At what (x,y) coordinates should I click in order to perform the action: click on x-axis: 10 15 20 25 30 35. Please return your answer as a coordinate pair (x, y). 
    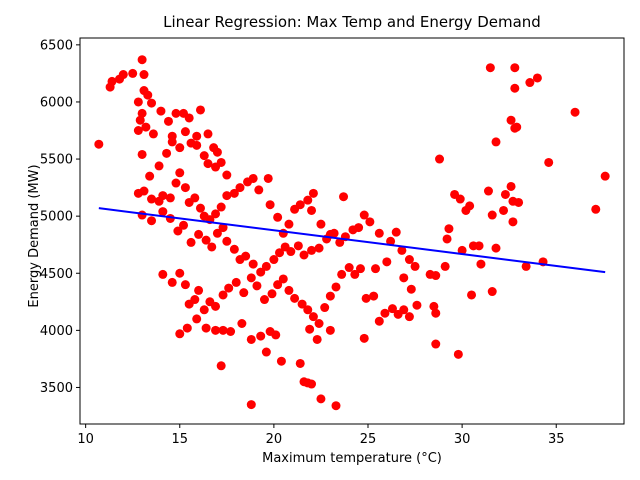
    Looking at the image, I should click on (321, 435).